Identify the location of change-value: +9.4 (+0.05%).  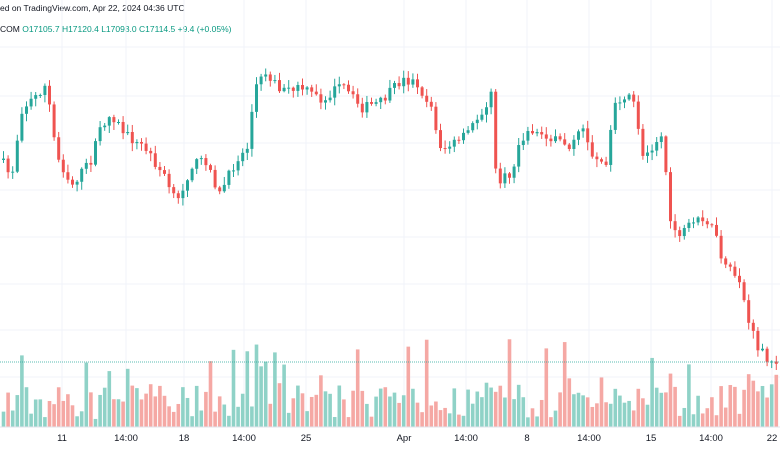
(204, 29).